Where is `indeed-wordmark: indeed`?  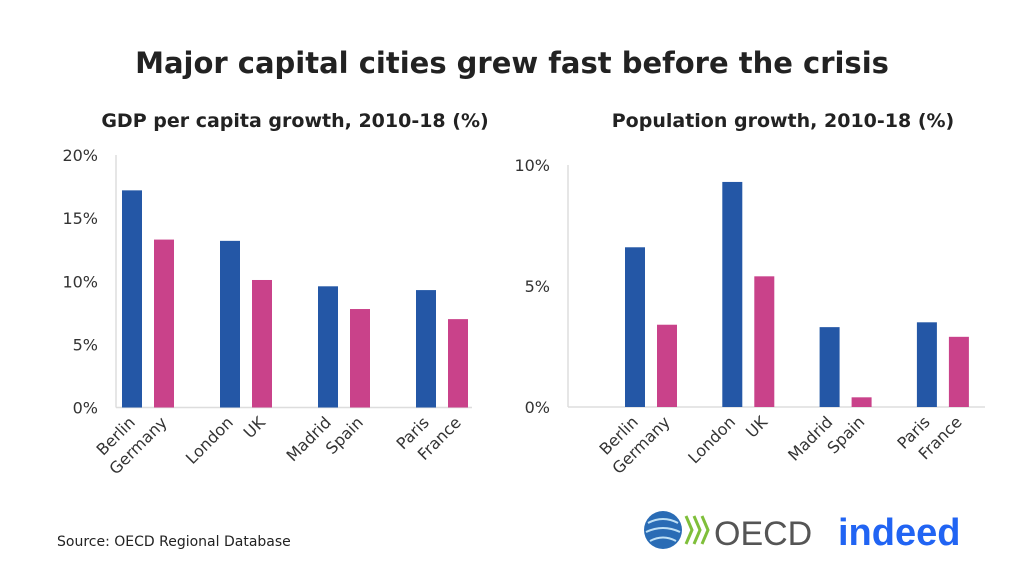 indeed-wordmark: indeed is located at coordinates (899, 533).